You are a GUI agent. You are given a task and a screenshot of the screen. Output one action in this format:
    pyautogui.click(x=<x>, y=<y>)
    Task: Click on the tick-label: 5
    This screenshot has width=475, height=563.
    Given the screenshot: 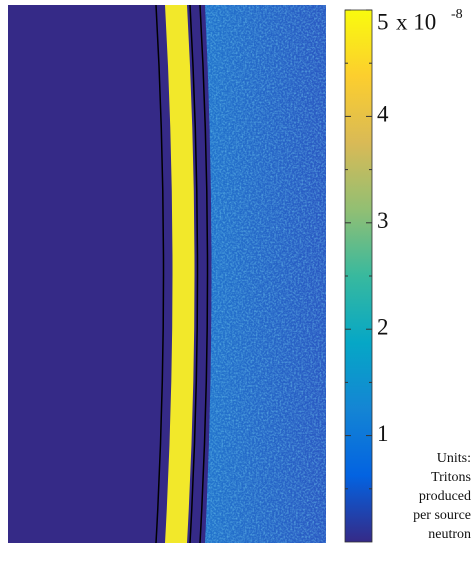 What is the action you would take?
    pyautogui.click(x=383, y=21)
    